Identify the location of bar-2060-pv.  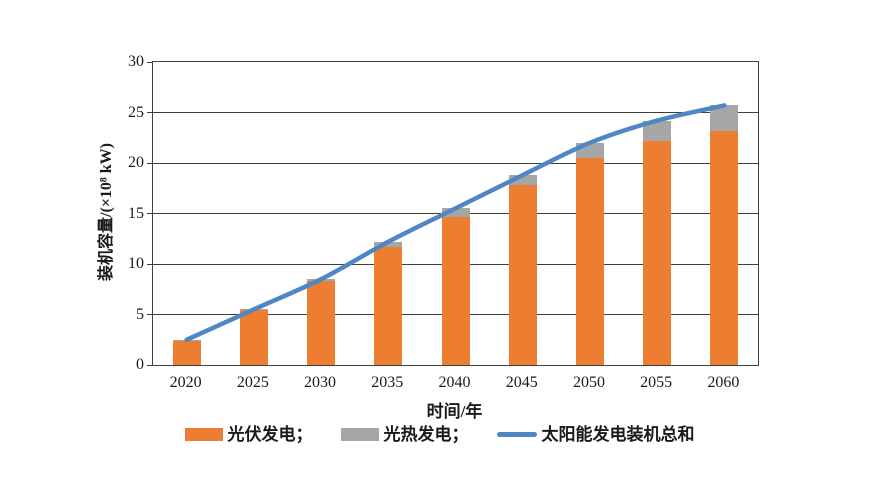
(724, 247).